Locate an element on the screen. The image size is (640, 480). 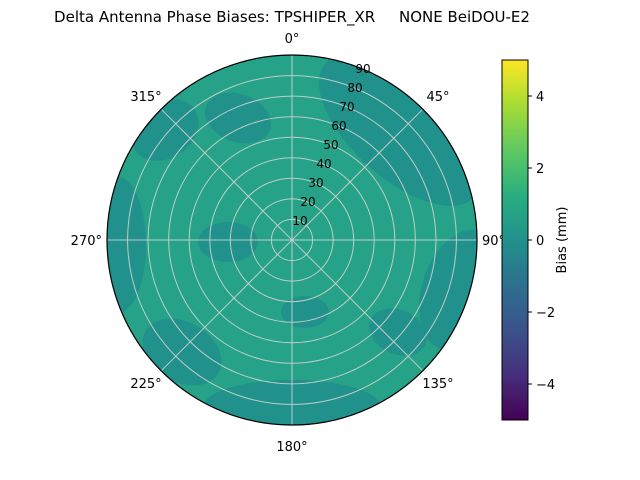
colorbar-tick-neg2: −2 is located at coordinates (545, 313).